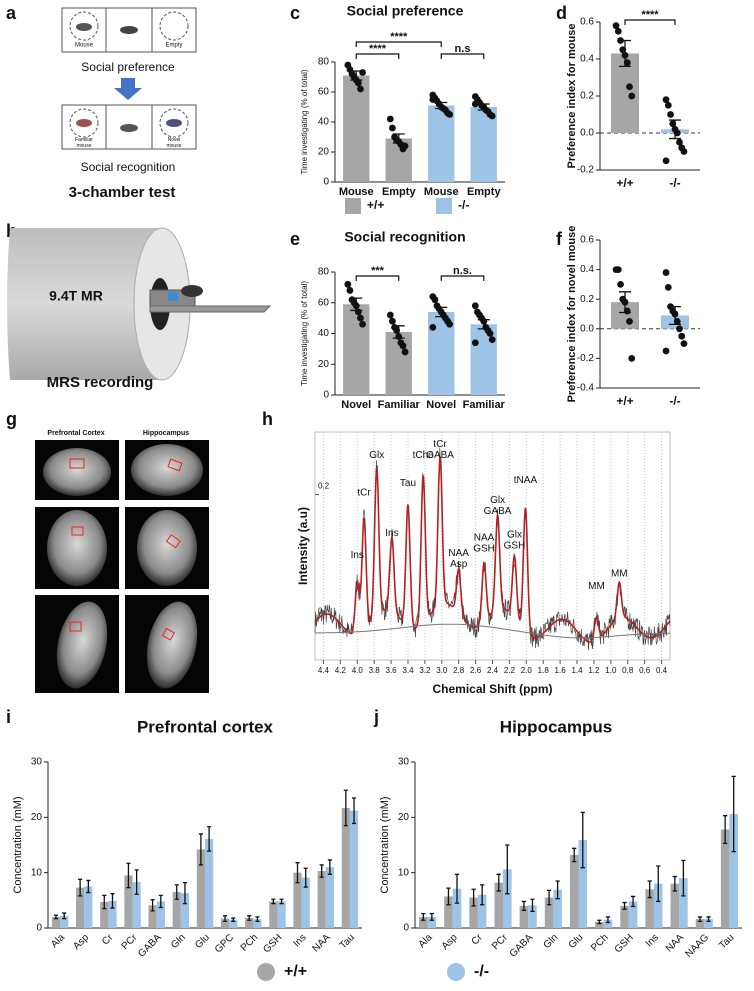 The width and height of the screenshot is (754, 991). What do you see at coordinates (459, 564) in the screenshot?
I see `peak-label: Asp` at bounding box center [459, 564].